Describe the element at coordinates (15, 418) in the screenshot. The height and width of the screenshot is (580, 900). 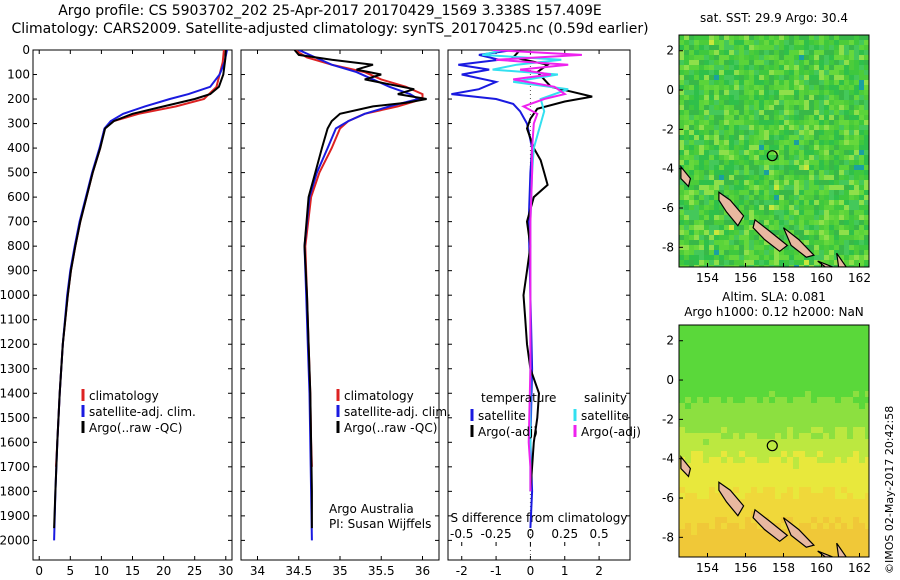
I see `depth-tick-label: 1500` at that location.